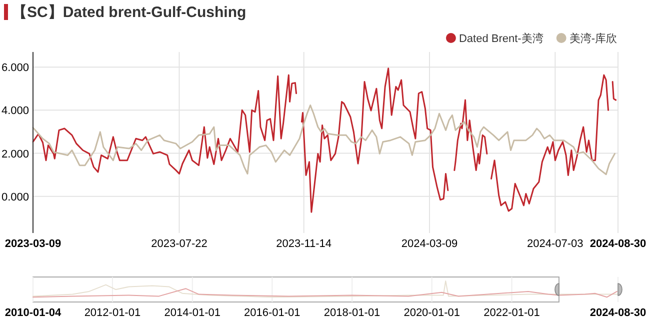 The height and width of the screenshot is (320, 651). What do you see at coordinates (304, 244) in the screenshot?
I see `x-tick-label: 2023-11-14` at bounding box center [304, 244].